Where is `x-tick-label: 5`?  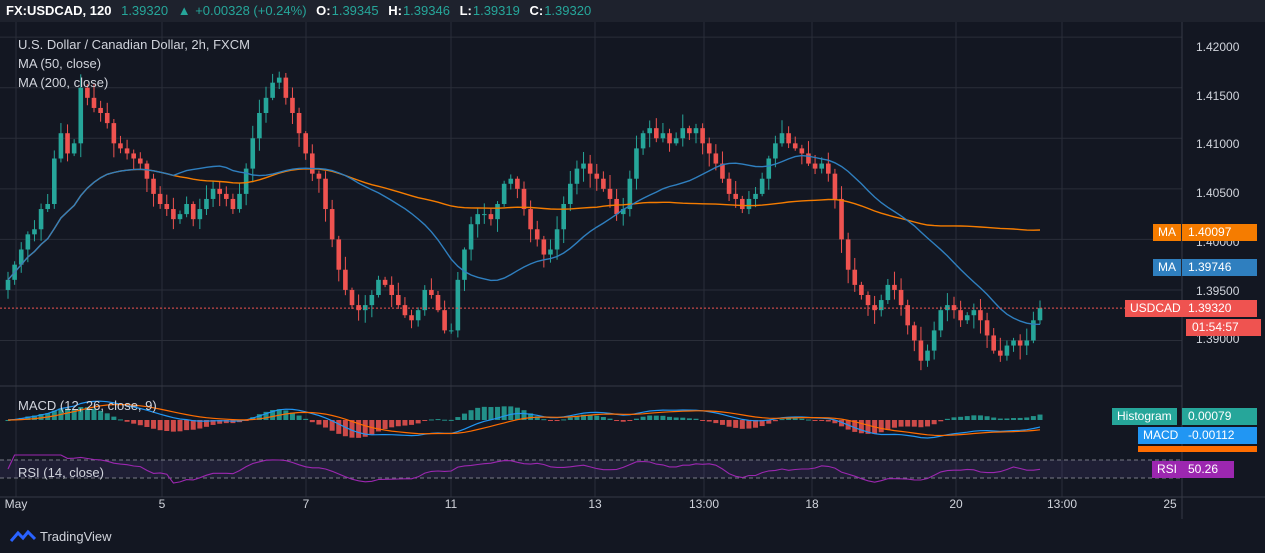 x-tick-label: 5 is located at coordinates (162, 504).